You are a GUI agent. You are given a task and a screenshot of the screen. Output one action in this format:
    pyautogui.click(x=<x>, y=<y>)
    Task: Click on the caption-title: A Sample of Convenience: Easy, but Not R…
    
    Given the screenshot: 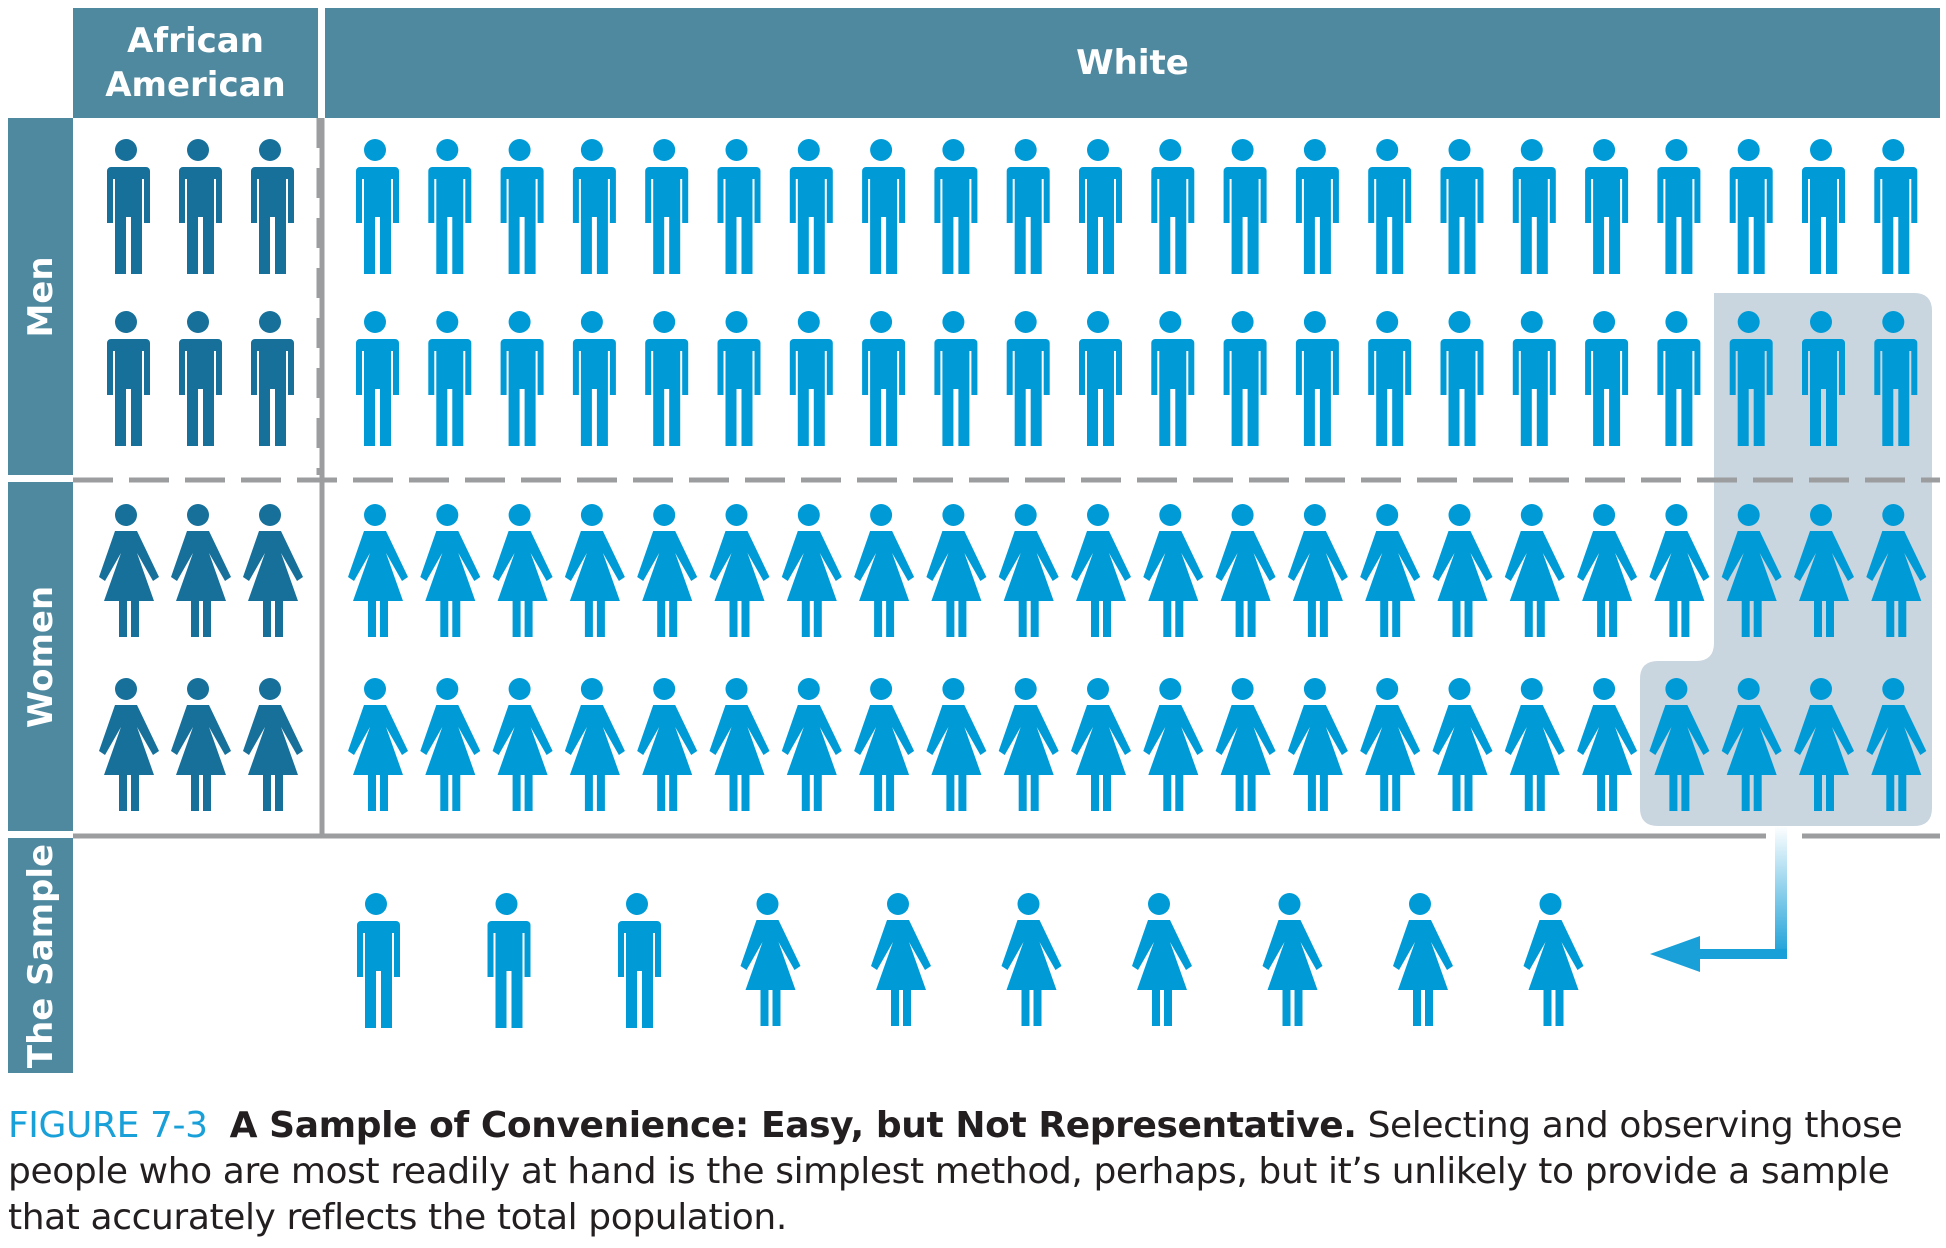 What is the action you would take?
    pyautogui.click(x=793, y=1125)
    